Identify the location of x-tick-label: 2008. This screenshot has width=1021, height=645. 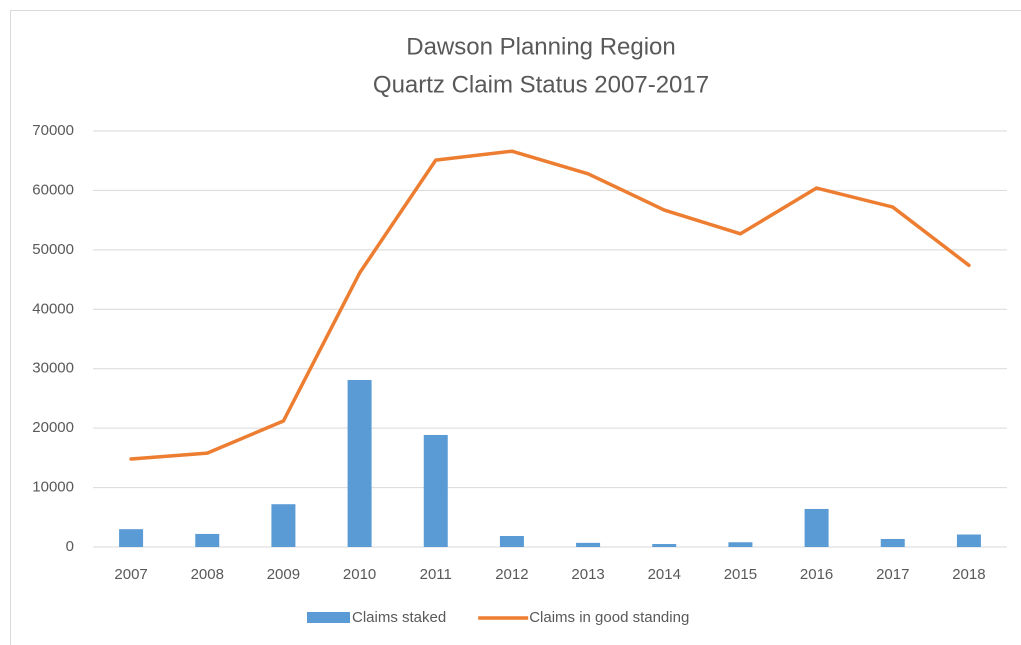
(207, 574).